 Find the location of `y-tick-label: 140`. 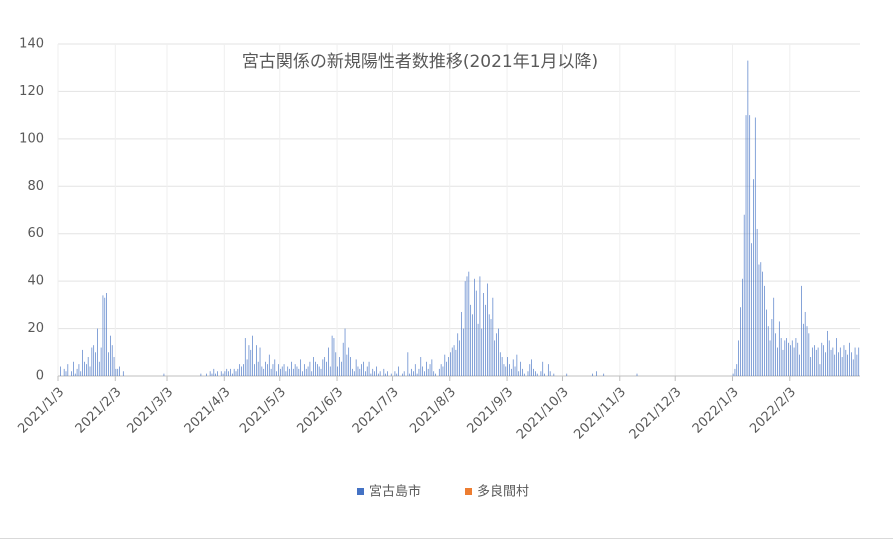

y-tick-label: 140 is located at coordinates (31, 44).